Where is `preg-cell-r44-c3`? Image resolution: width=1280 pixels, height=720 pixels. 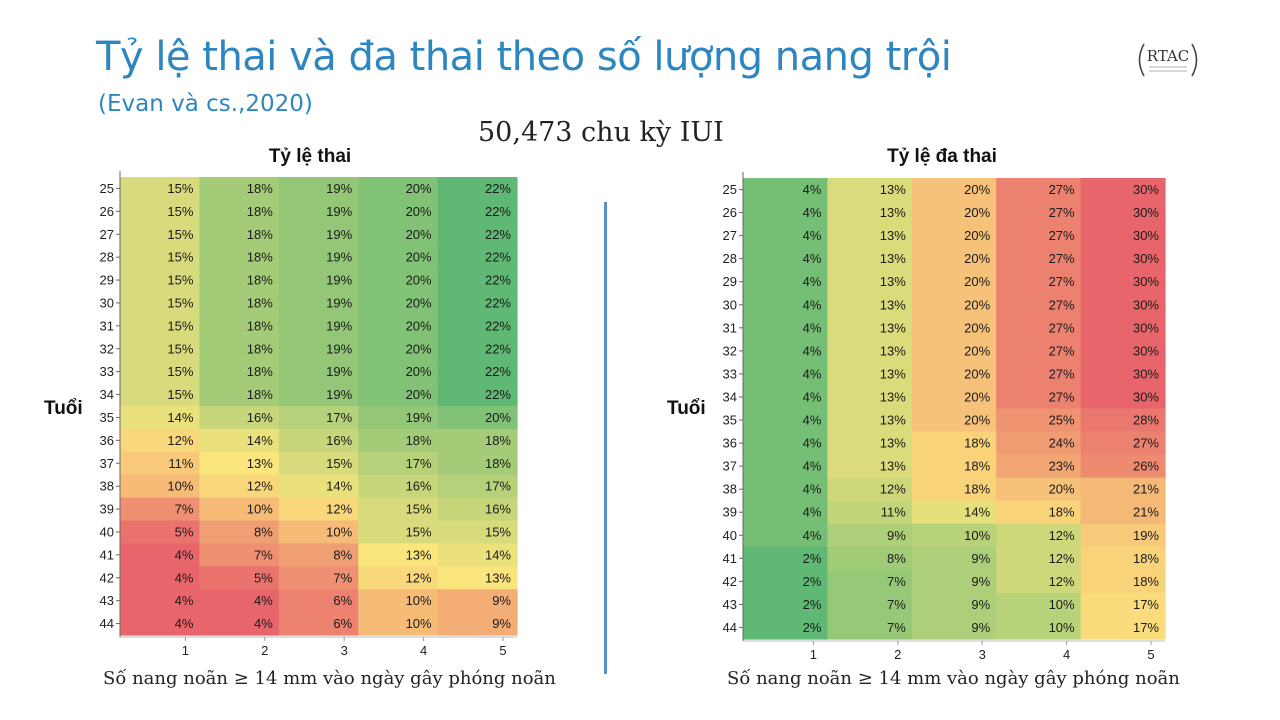 preg-cell-r44-c3 is located at coordinates (318, 624).